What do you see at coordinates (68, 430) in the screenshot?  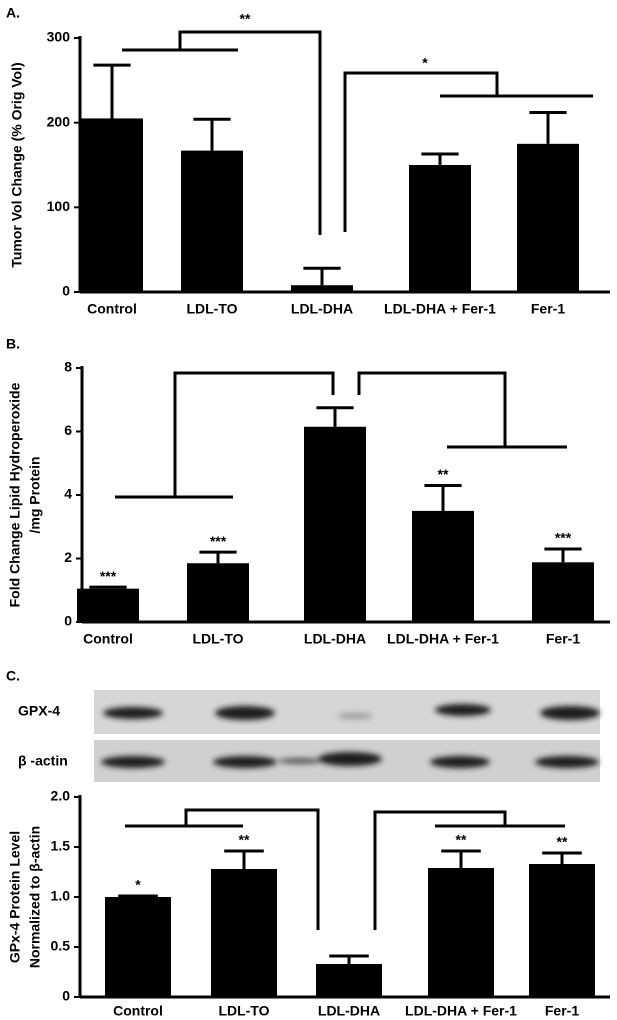 I see `y-tick-label: 6` at bounding box center [68, 430].